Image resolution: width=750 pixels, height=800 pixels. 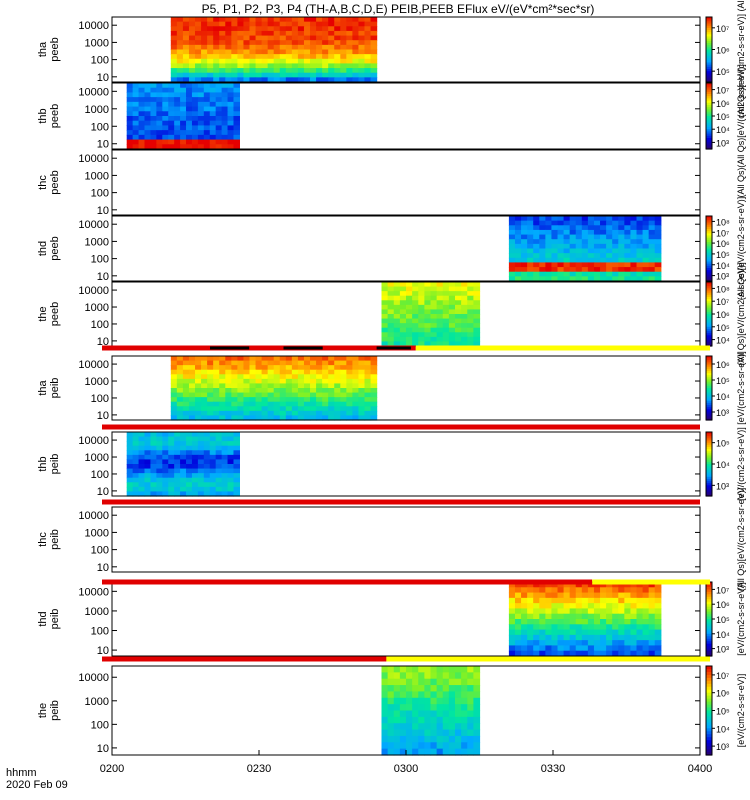 I want to click on y-tick-label: 1000, so click(x=97, y=612).